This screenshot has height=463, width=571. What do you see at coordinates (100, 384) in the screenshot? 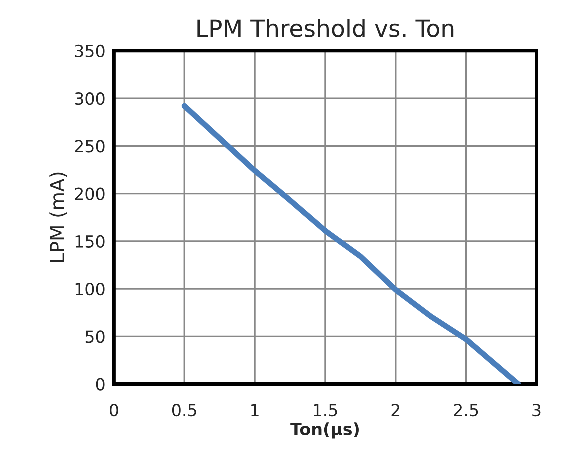
I see `y-tick-label: 0` at bounding box center [100, 384].